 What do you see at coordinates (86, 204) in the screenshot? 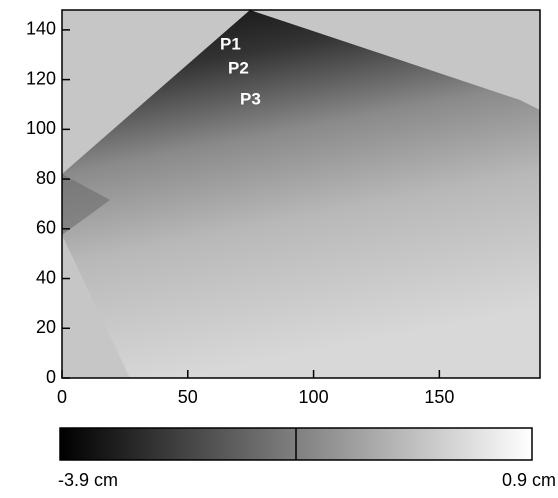
I see `heatmap-shade` at bounding box center [86, 204].